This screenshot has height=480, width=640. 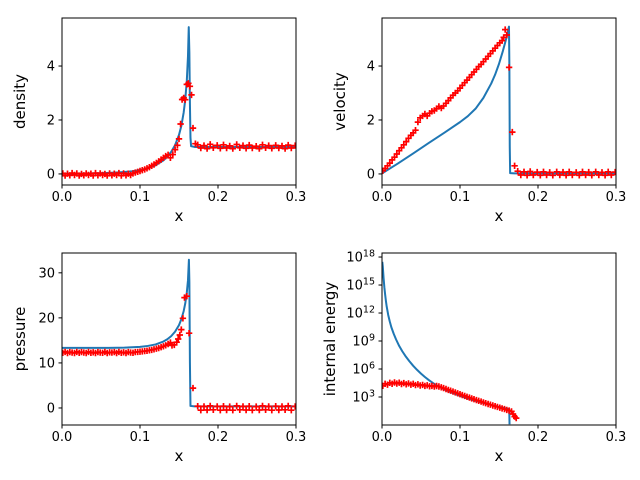 I want to click on y-tick-label: 10¹⁵, so click(x=360, y=285).